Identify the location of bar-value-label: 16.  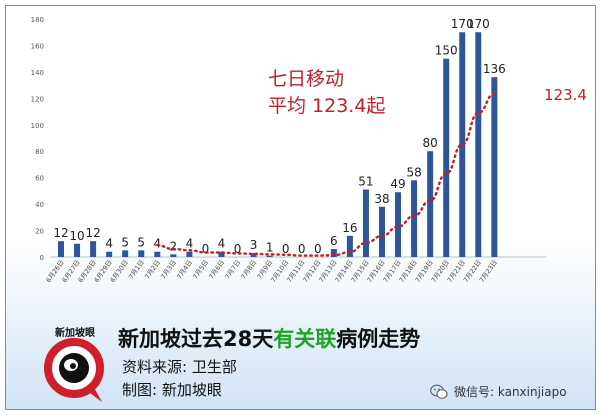
(349, 228).